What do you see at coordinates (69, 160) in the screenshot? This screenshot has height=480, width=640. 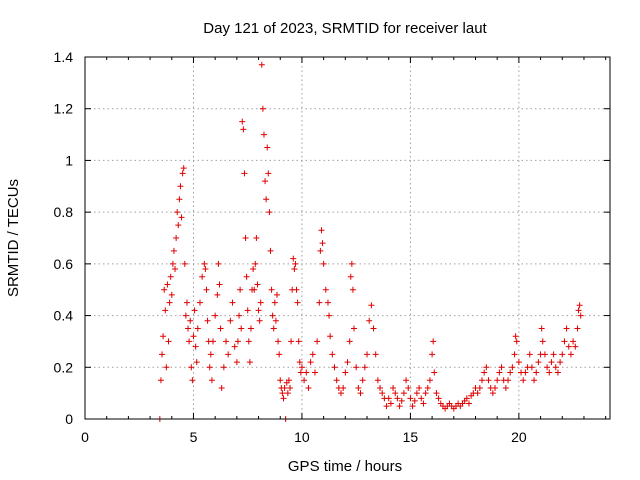 I see `y-tick-label: 1` at bounding box center [69, 160].